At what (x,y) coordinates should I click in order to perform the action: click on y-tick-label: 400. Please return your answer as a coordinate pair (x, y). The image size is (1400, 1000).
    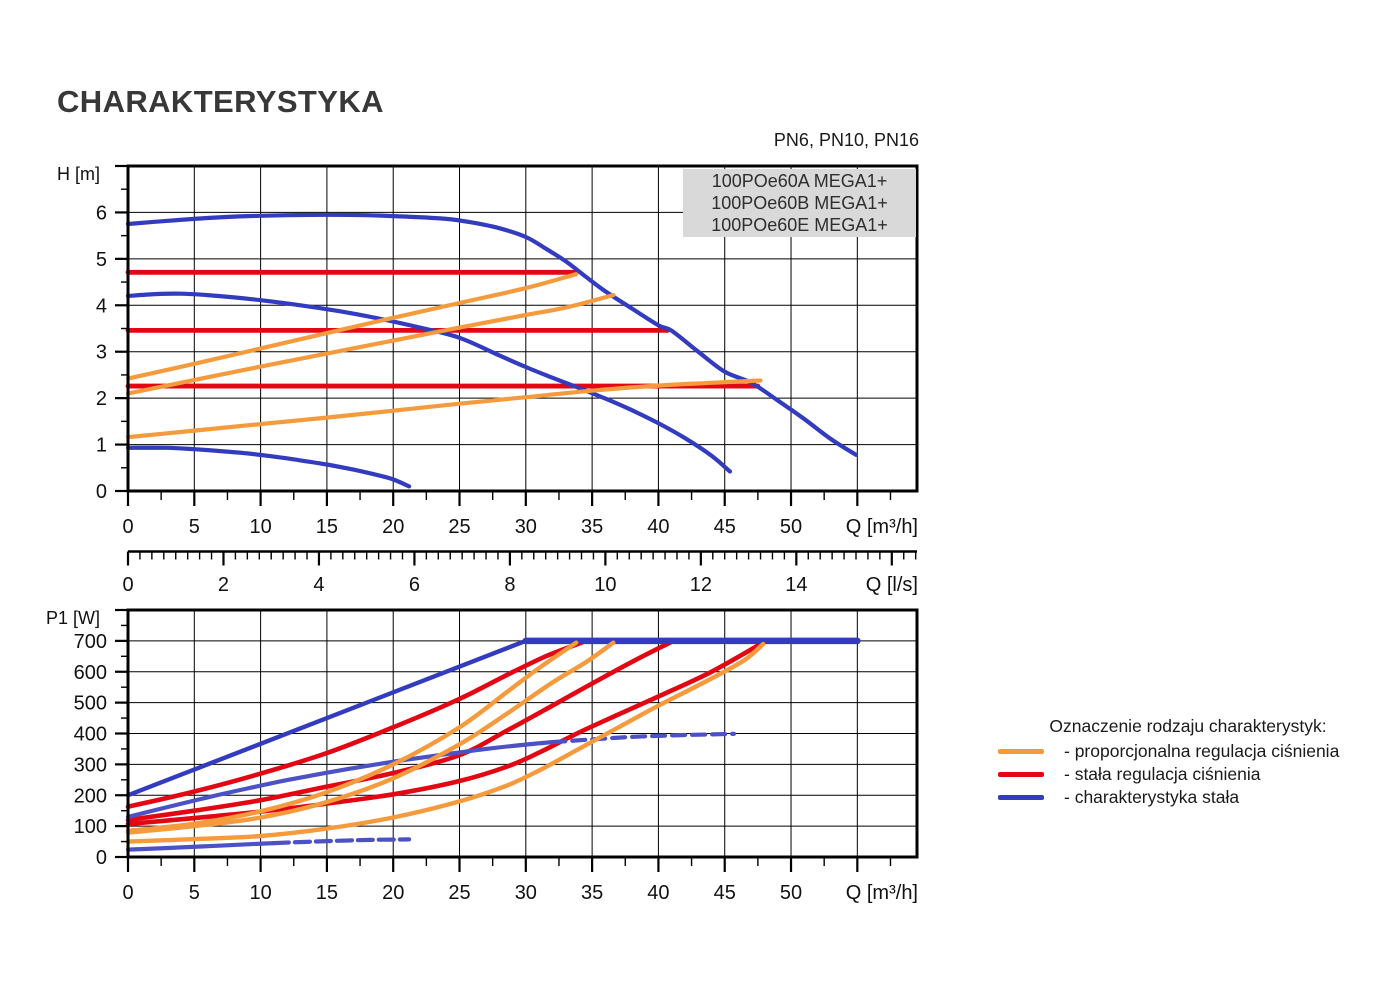
    Looking at the image, I should click on (90, 735).